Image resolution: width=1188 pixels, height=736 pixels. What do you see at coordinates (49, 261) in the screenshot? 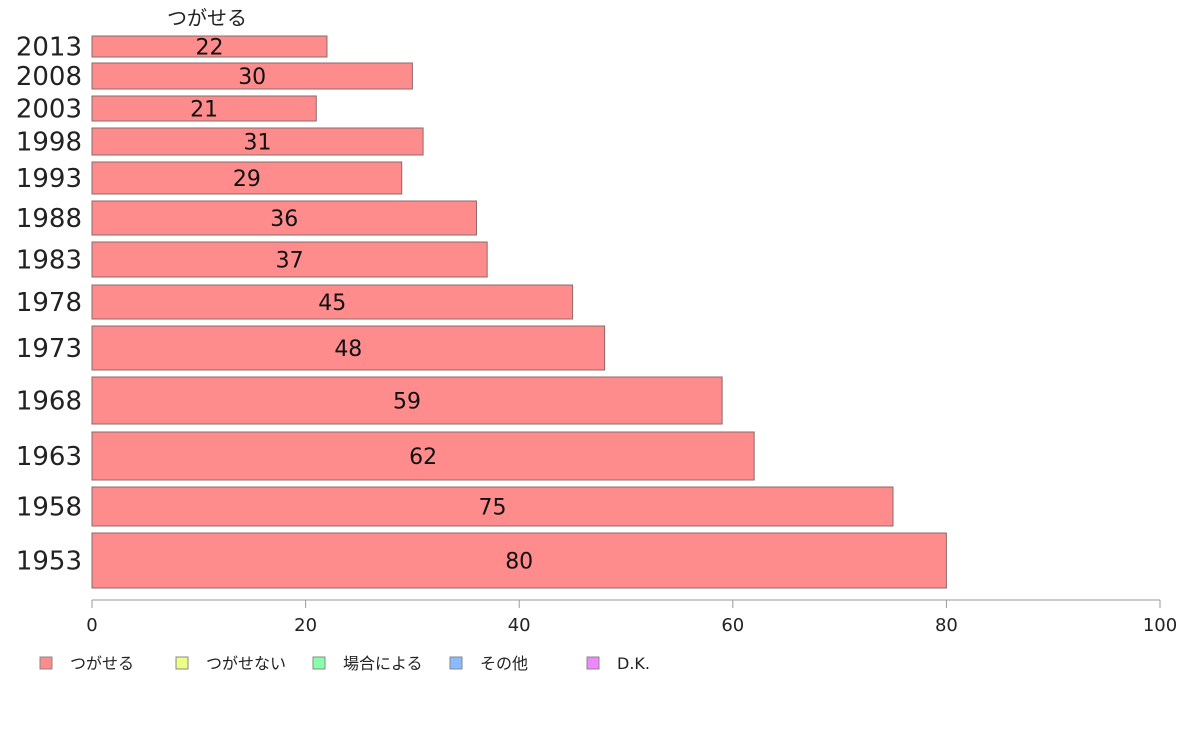
I see `category-label-1983: 1983` at bounding box center [49, 261].